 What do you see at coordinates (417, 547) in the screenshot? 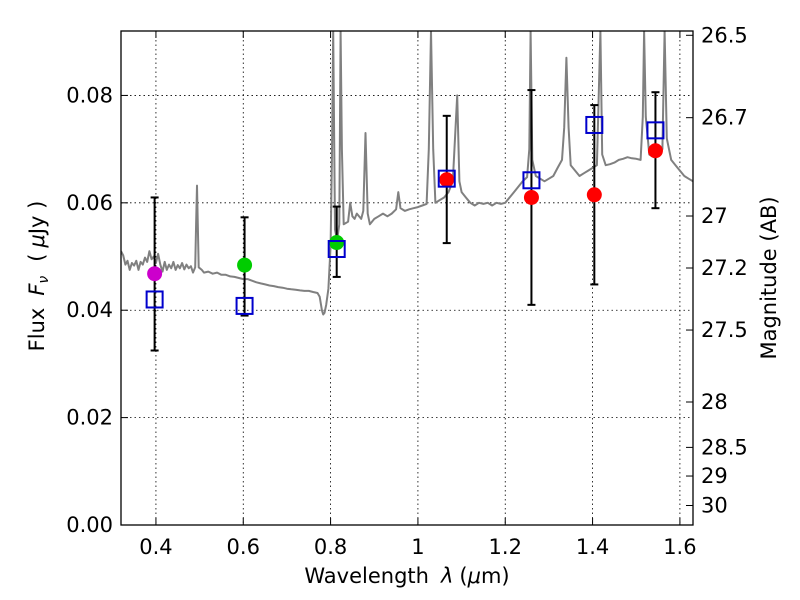
I see `x-tick-label: 1` at bounding box center [417, 547].